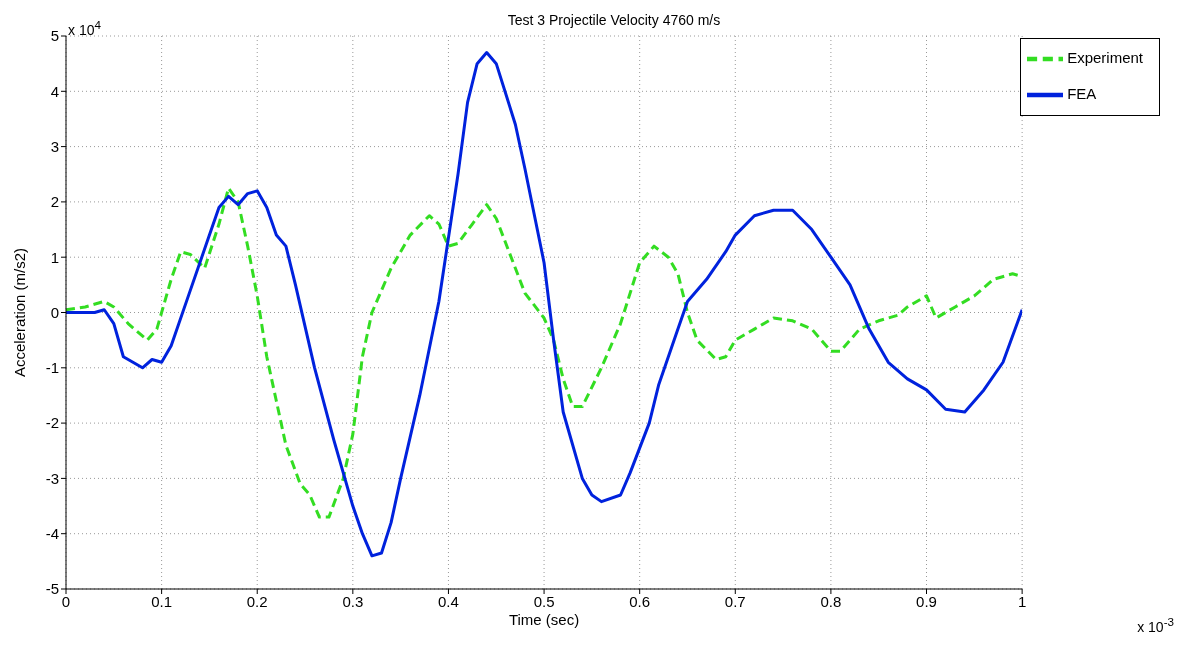 The image size is (1178, 655). I want to click on y-tick-label: -1, so click(52, 368).